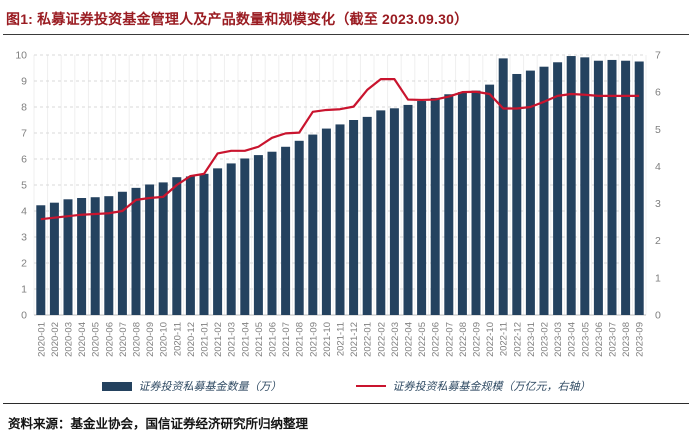  I want to click on x-axis-label: 2020-06, so click(109, 339).